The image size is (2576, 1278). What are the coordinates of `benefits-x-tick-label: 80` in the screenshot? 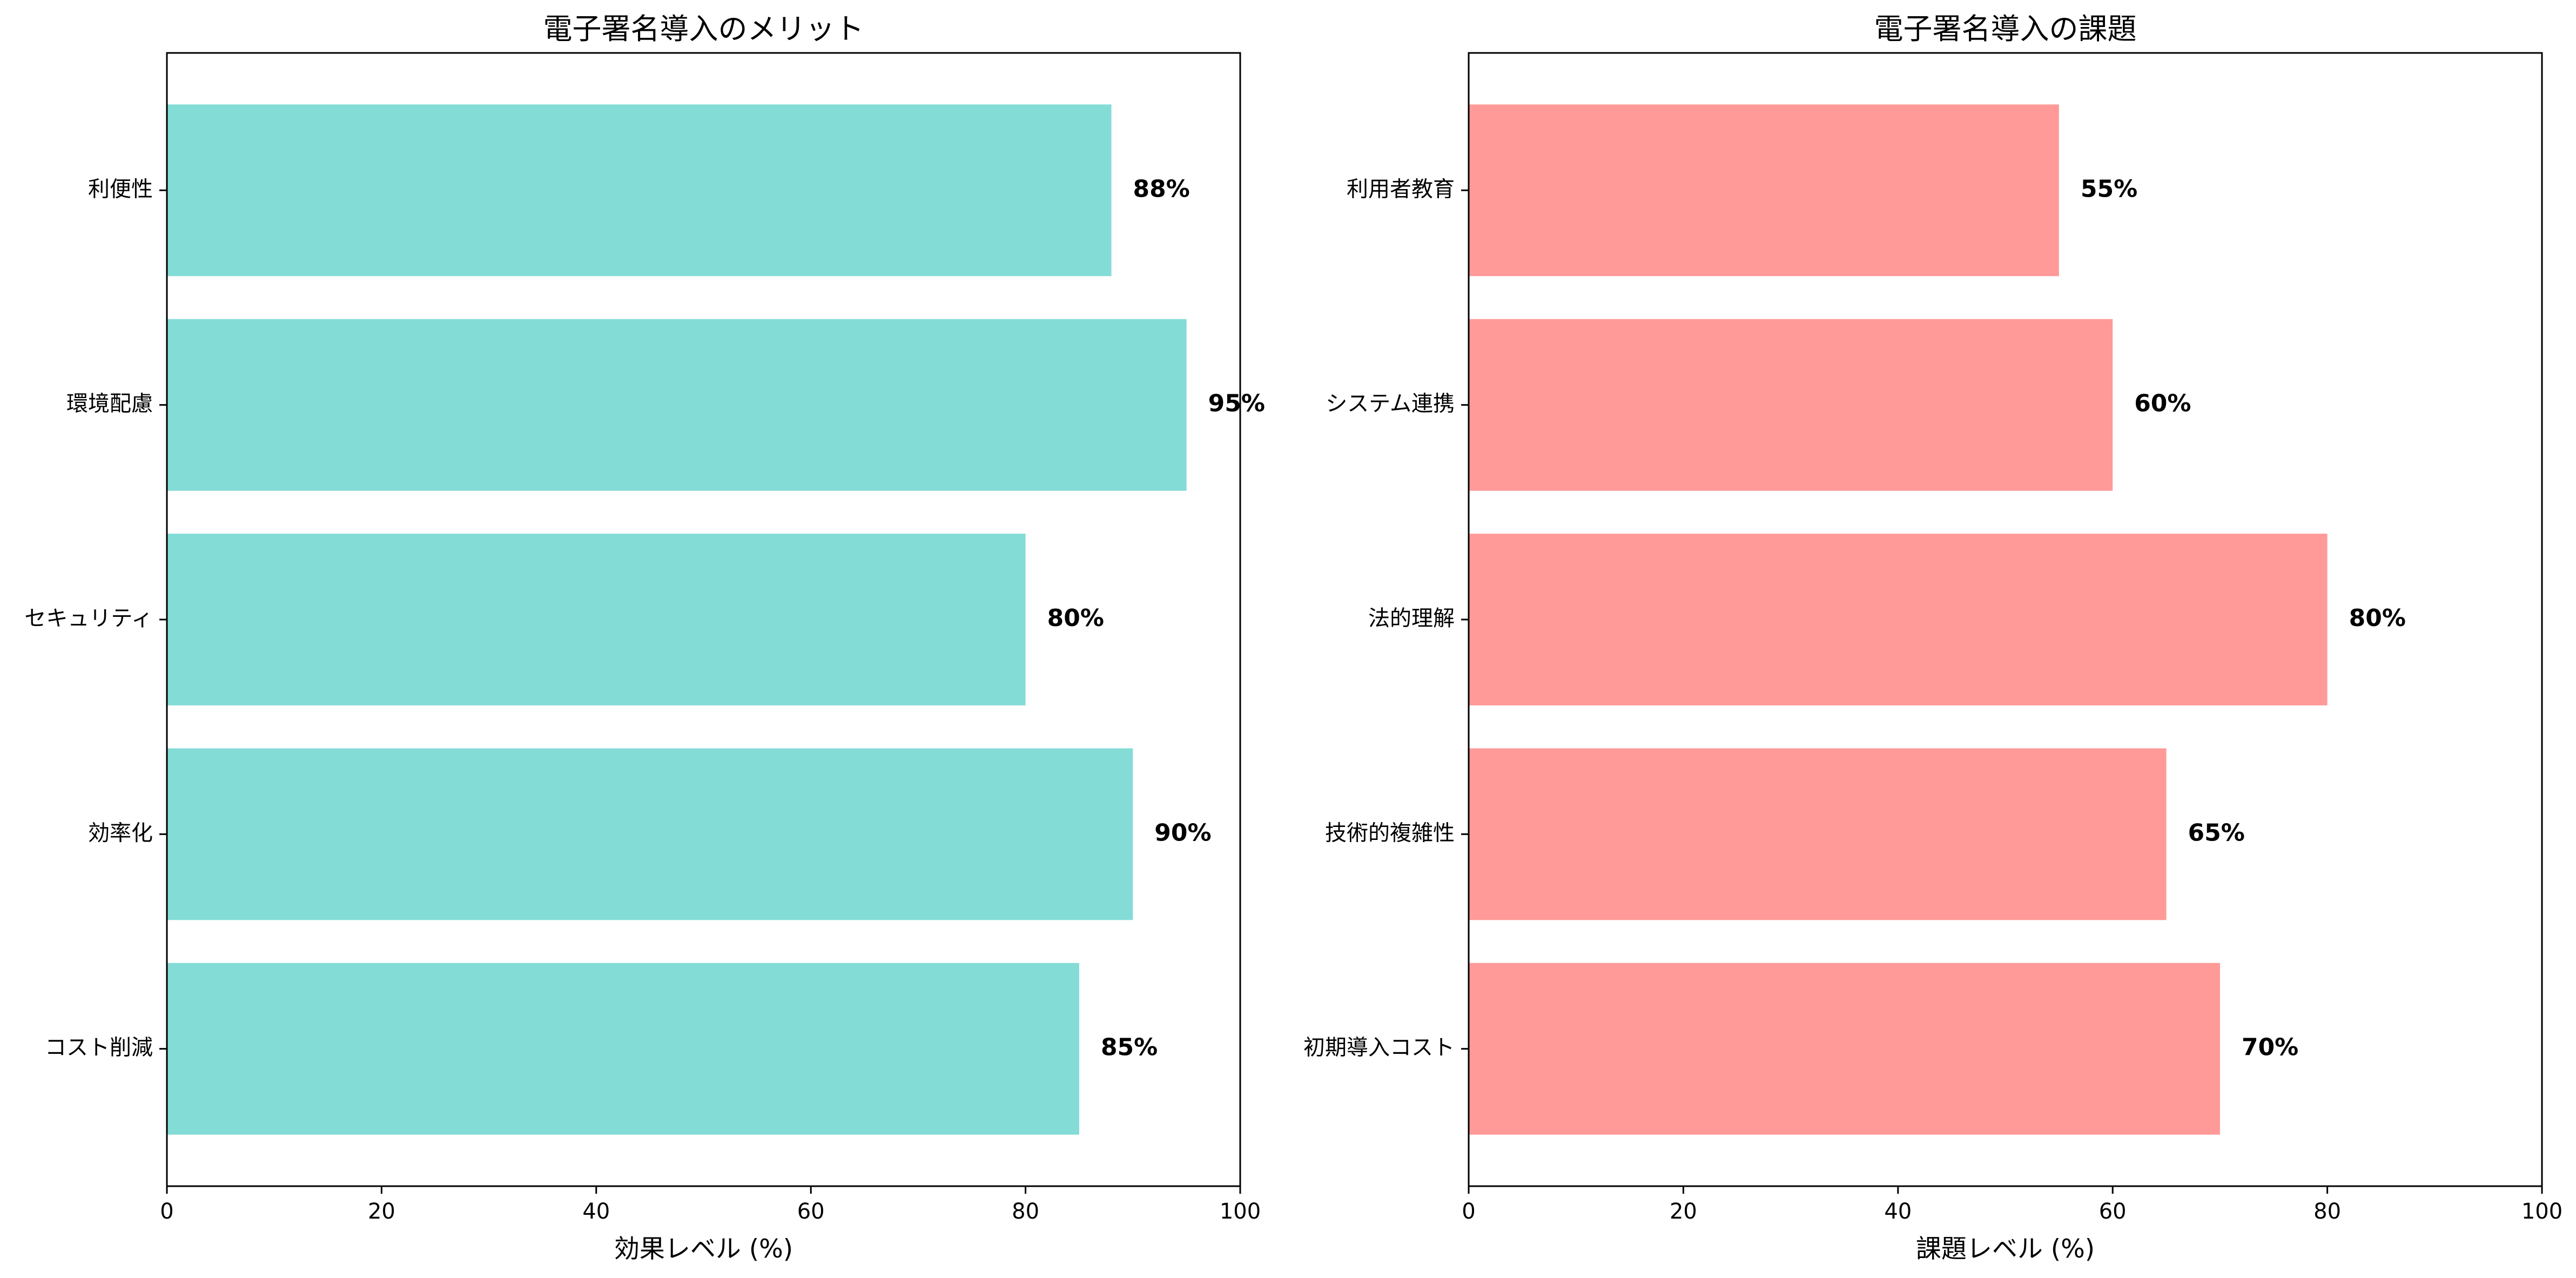 It's located at (1025, 1211).